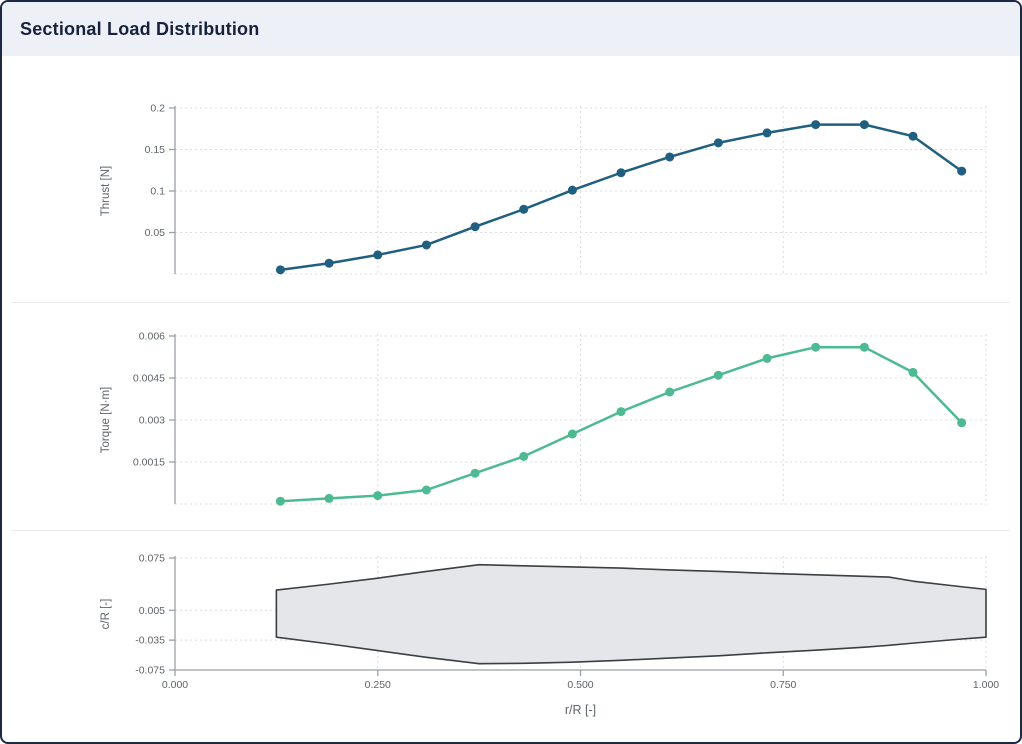 Image resolution: width=1022 pixels, height=744 pixels. What do you see at coordinates (106, 420) in the screenshot?
I see `y-axis-title: Torque [N·m]` at bounding box center [106, 420].